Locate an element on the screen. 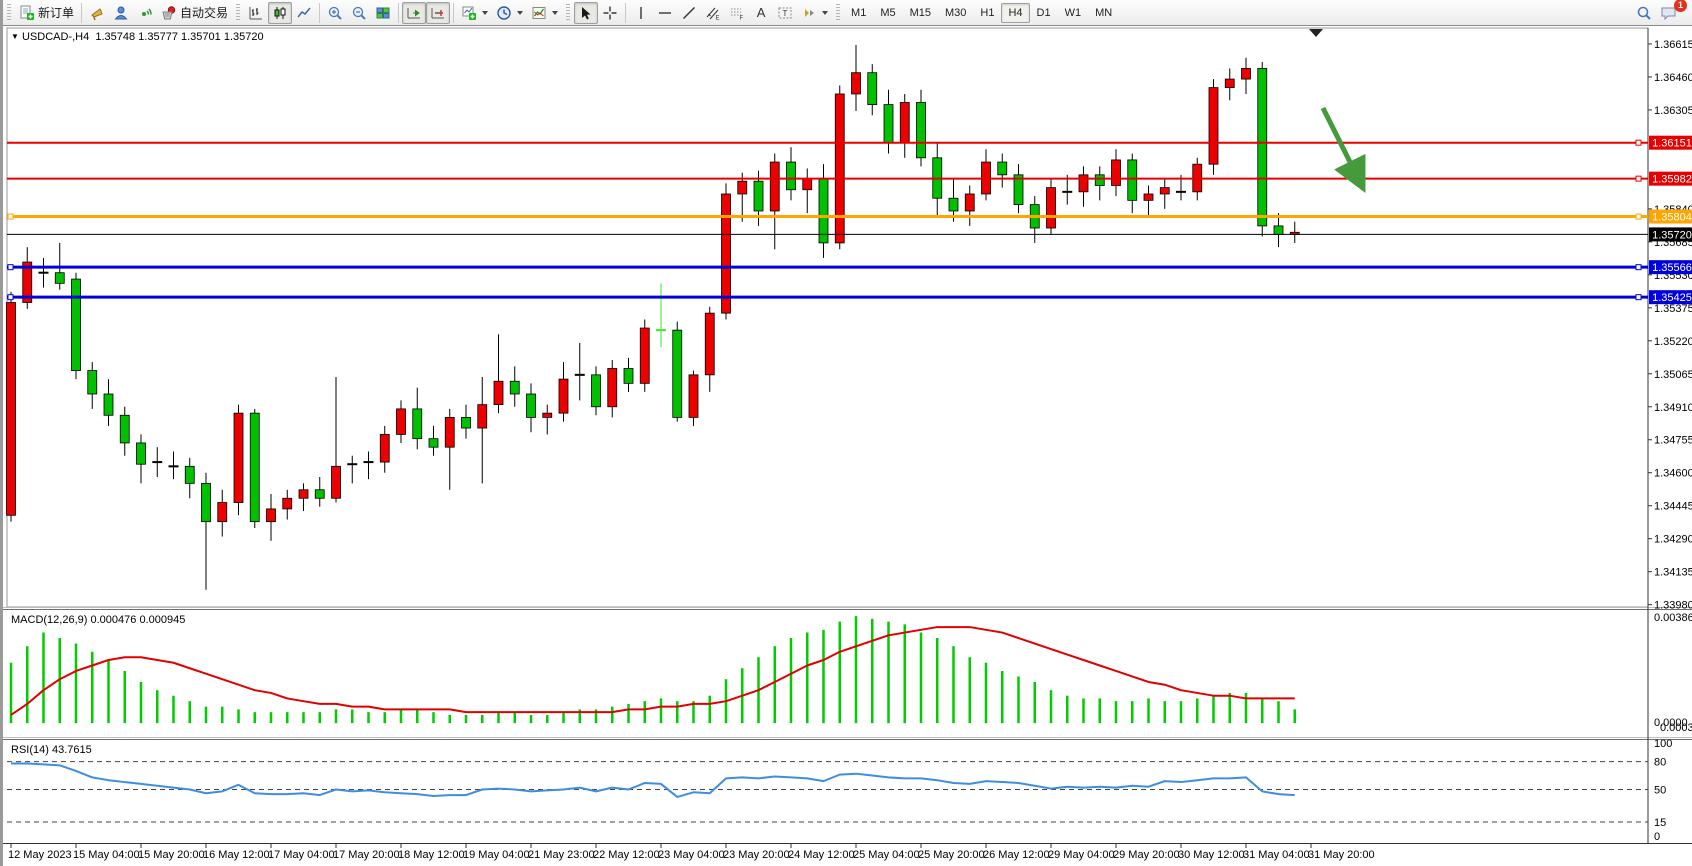 The width and height of the screenshot is (1692, 866). search-button is located at coordinates (1644, 13).